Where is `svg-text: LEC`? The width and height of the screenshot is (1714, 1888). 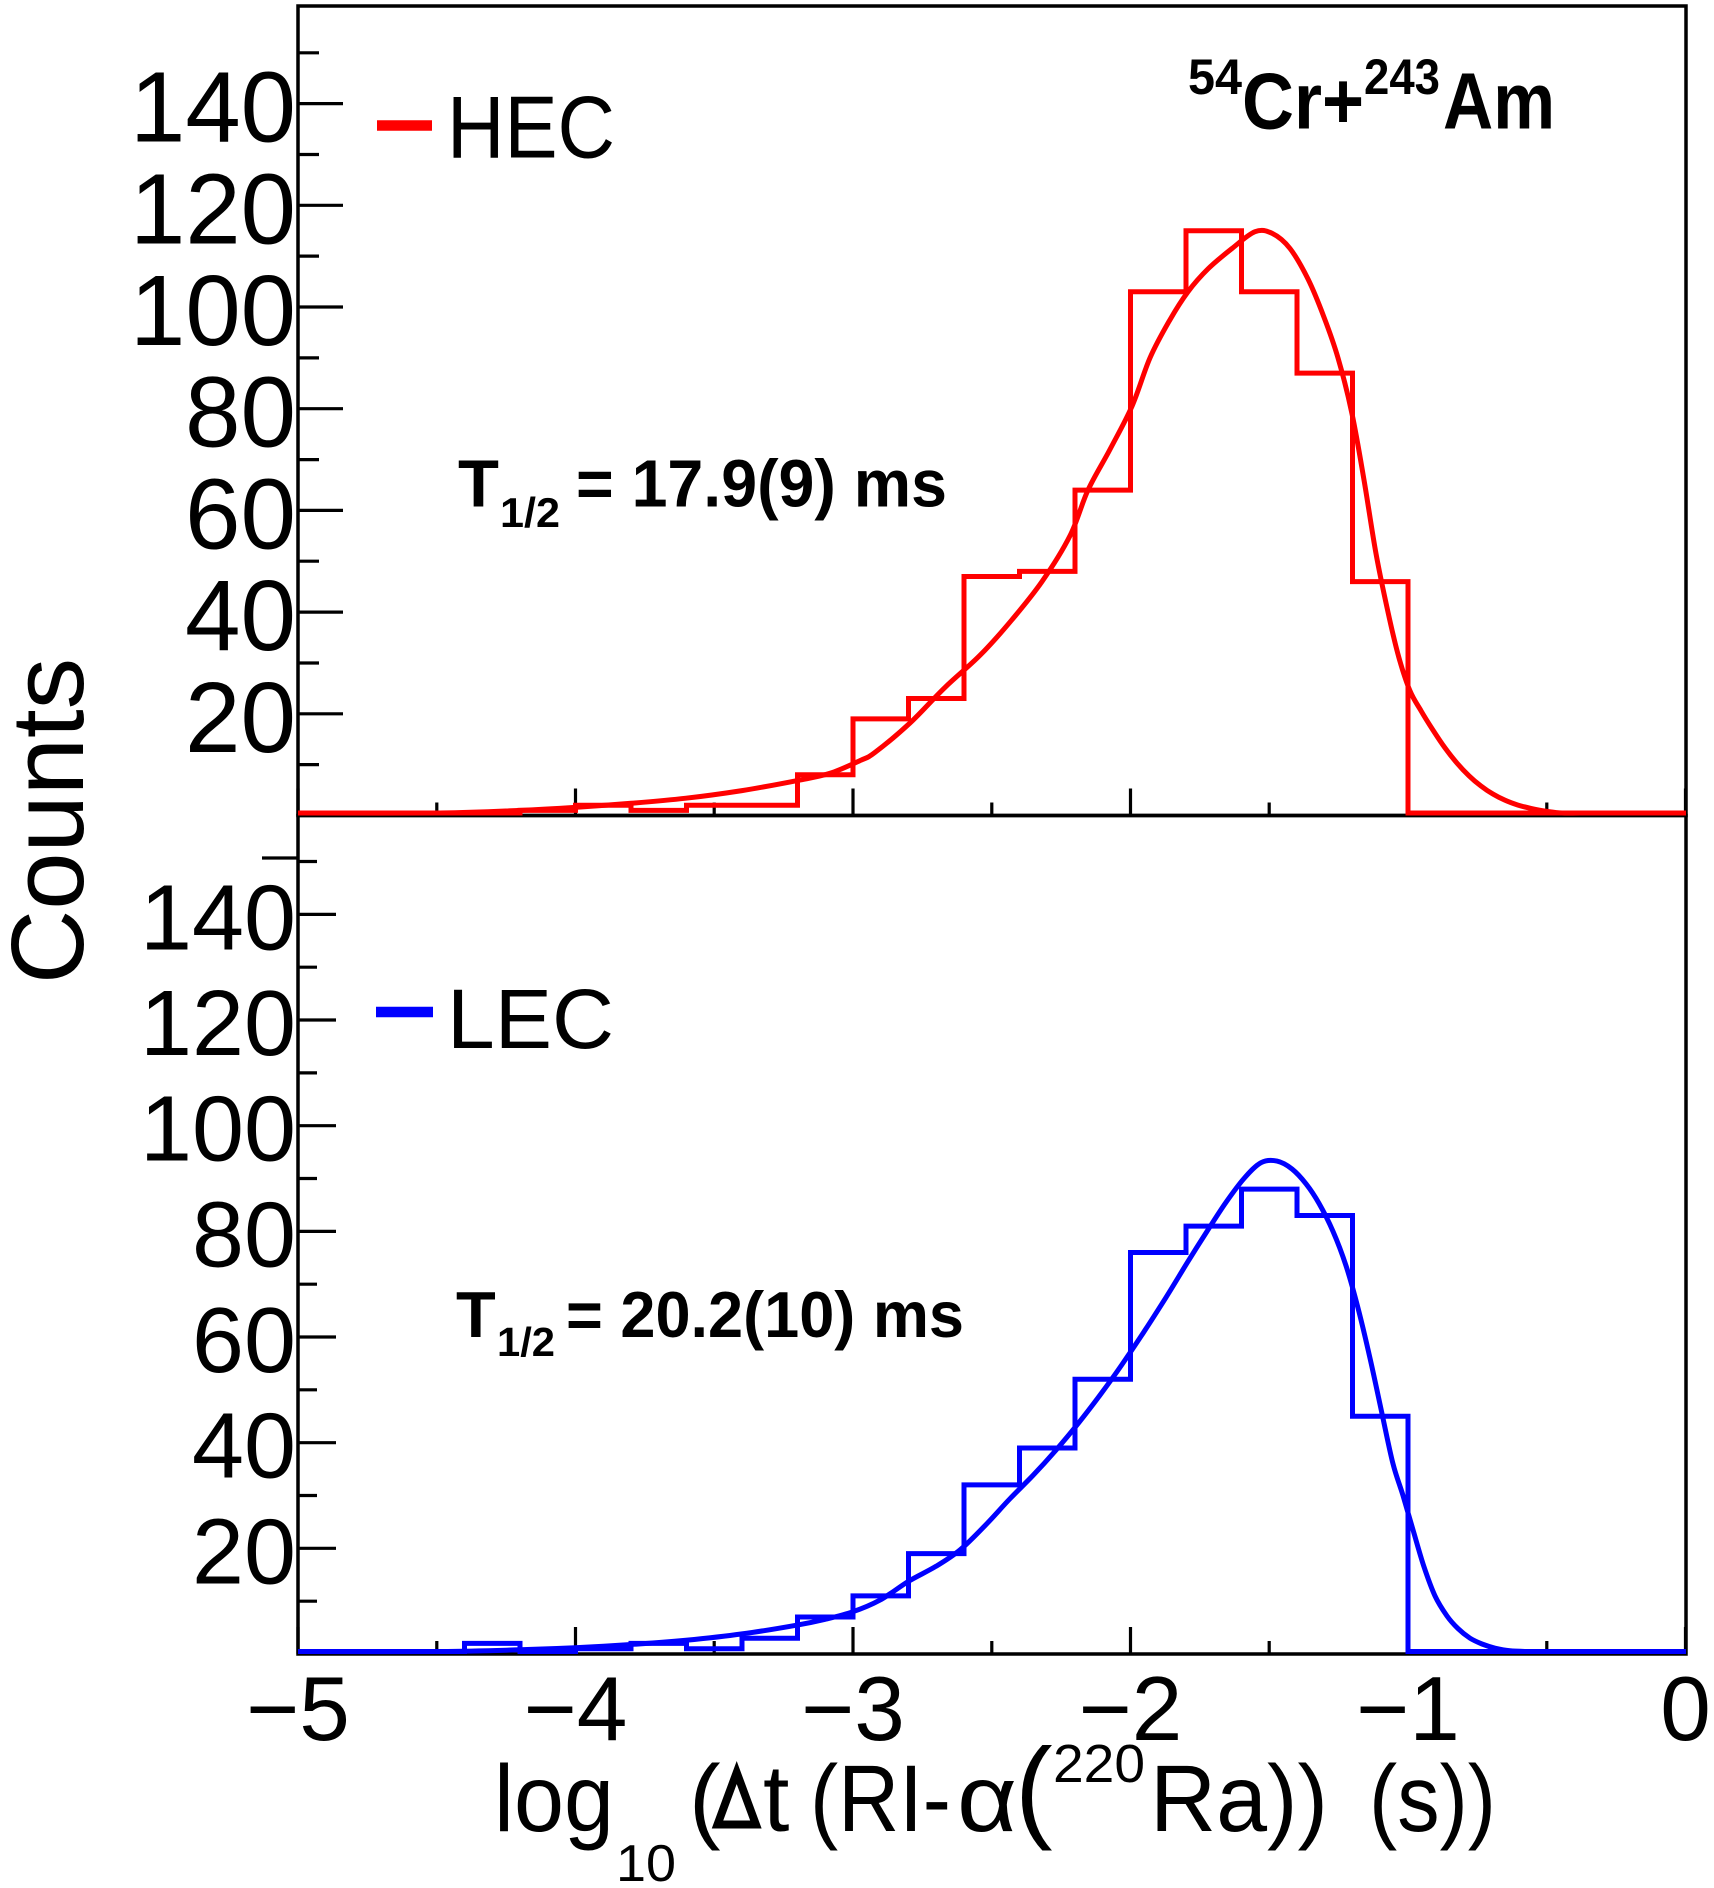 svg-text: LEC is located at coordinates (530, 1019).